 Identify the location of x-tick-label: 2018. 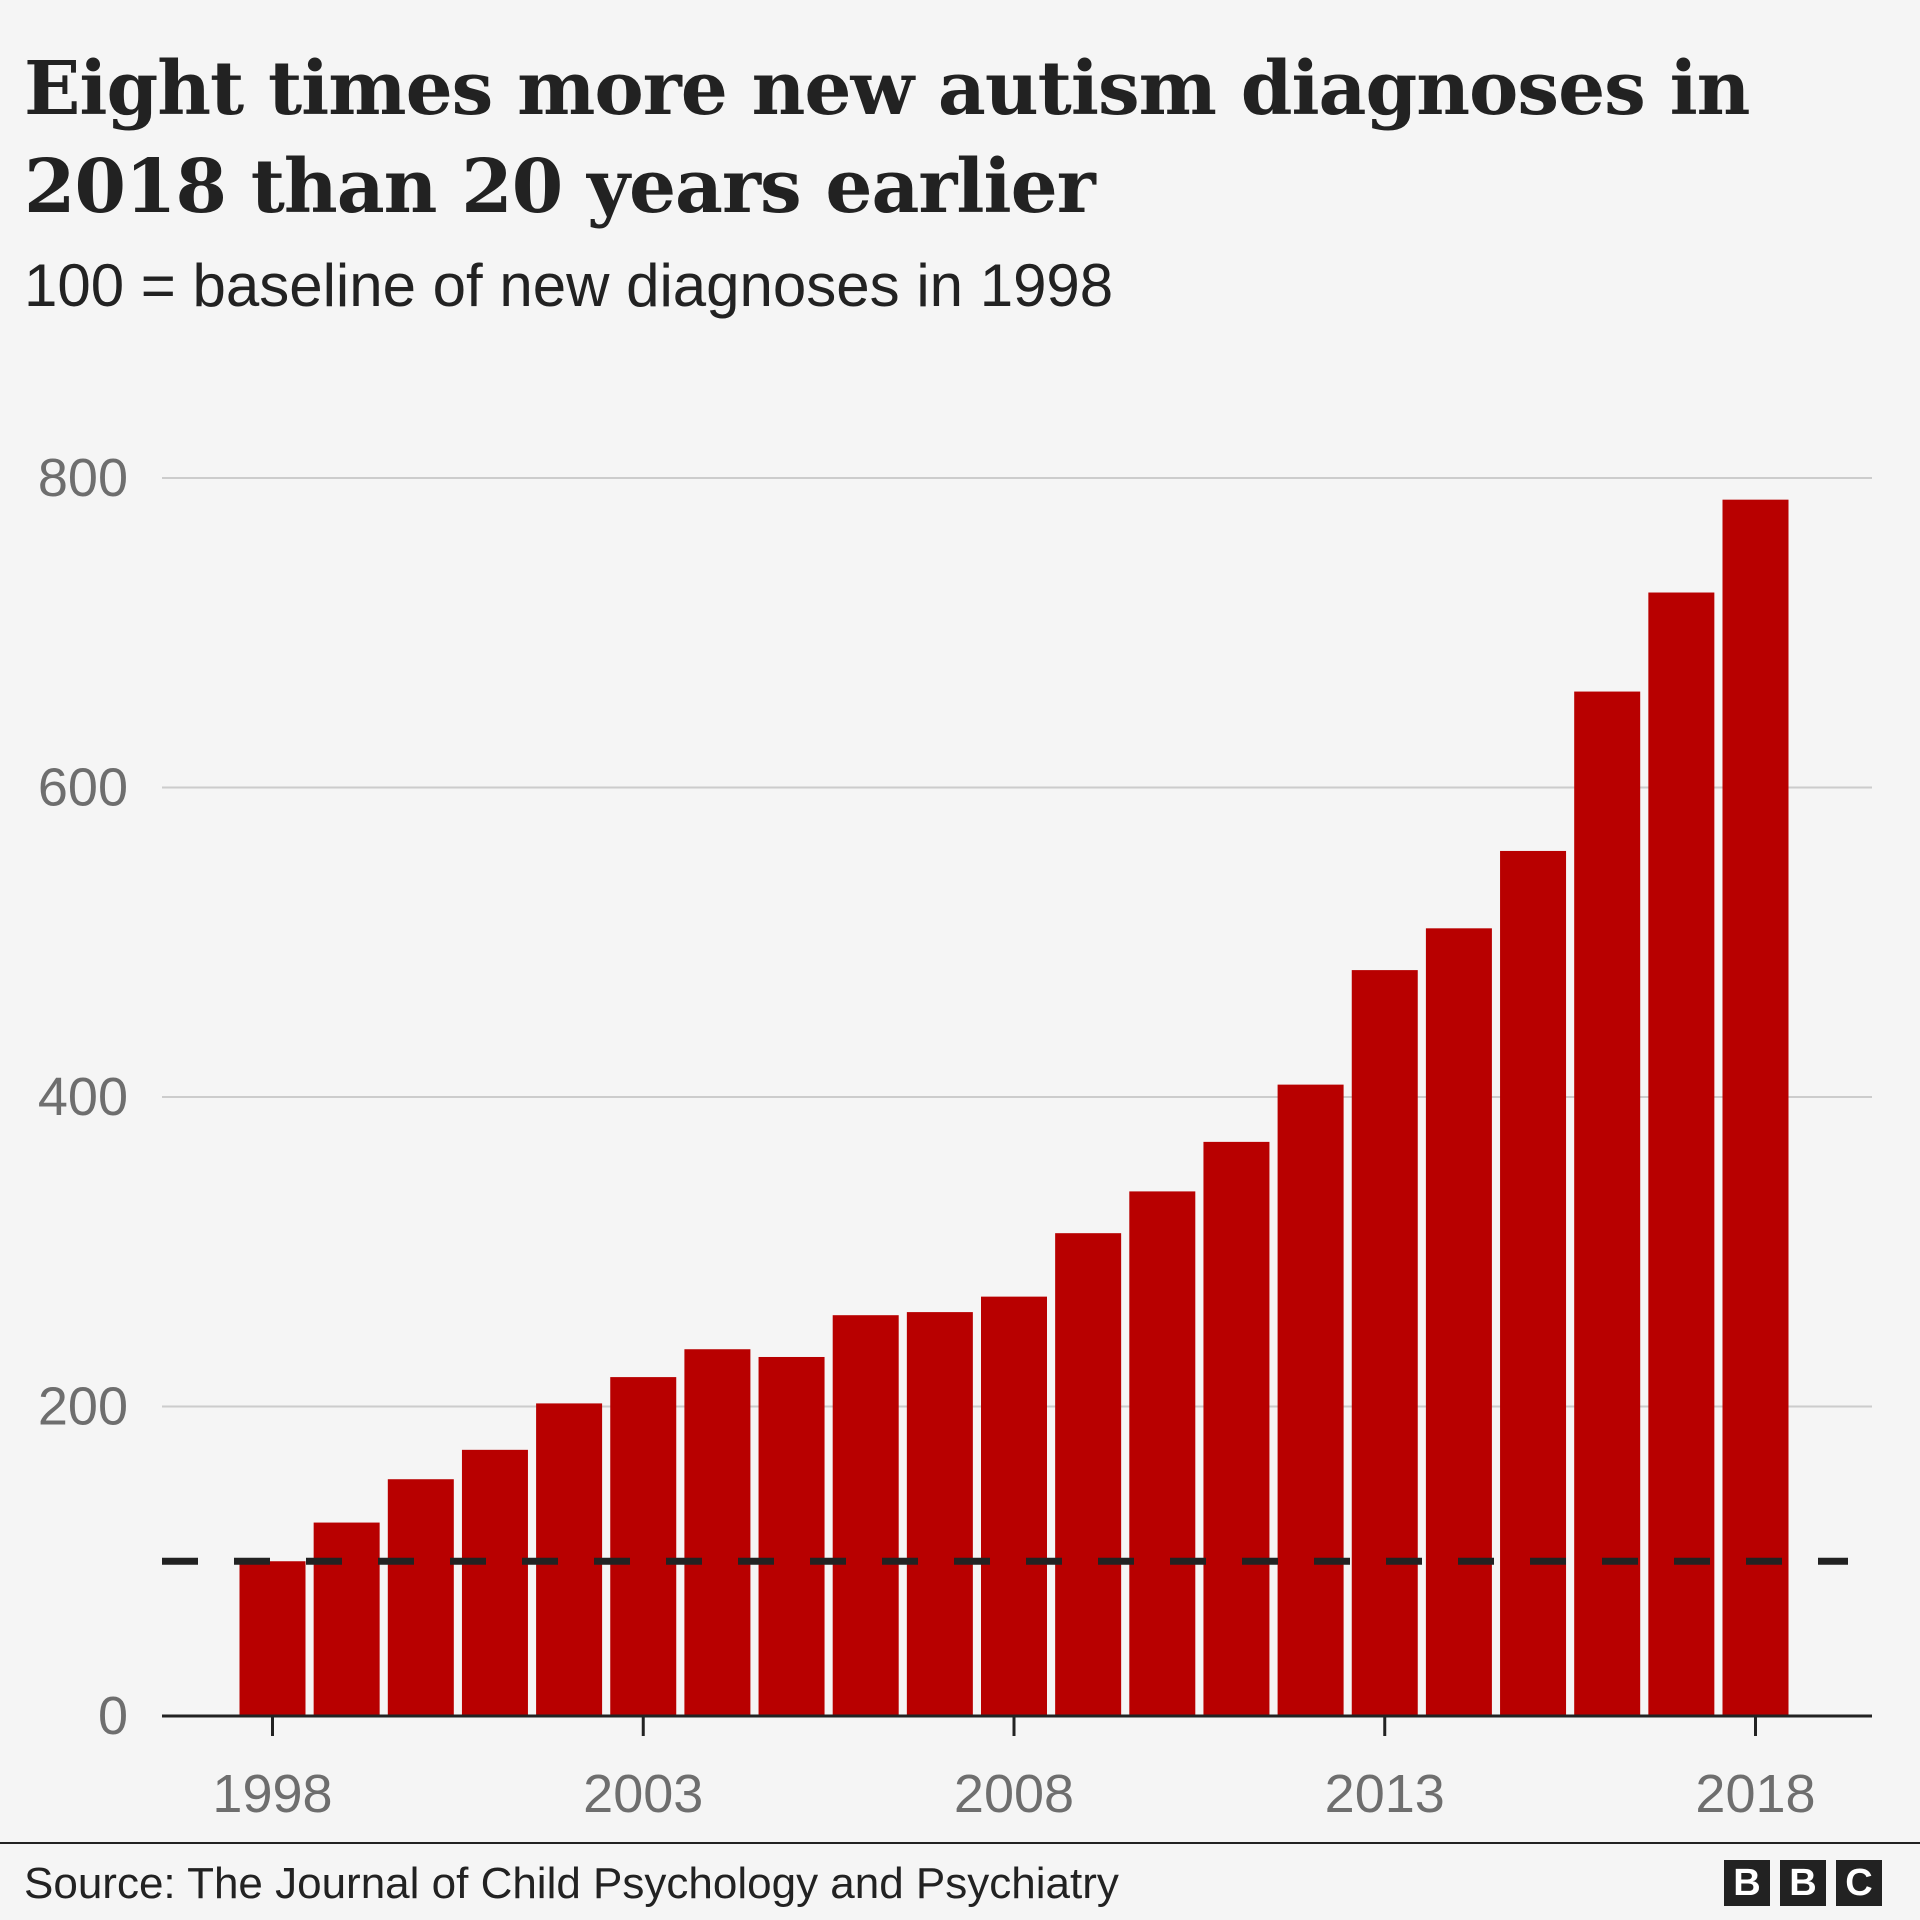
(1755, 1794).